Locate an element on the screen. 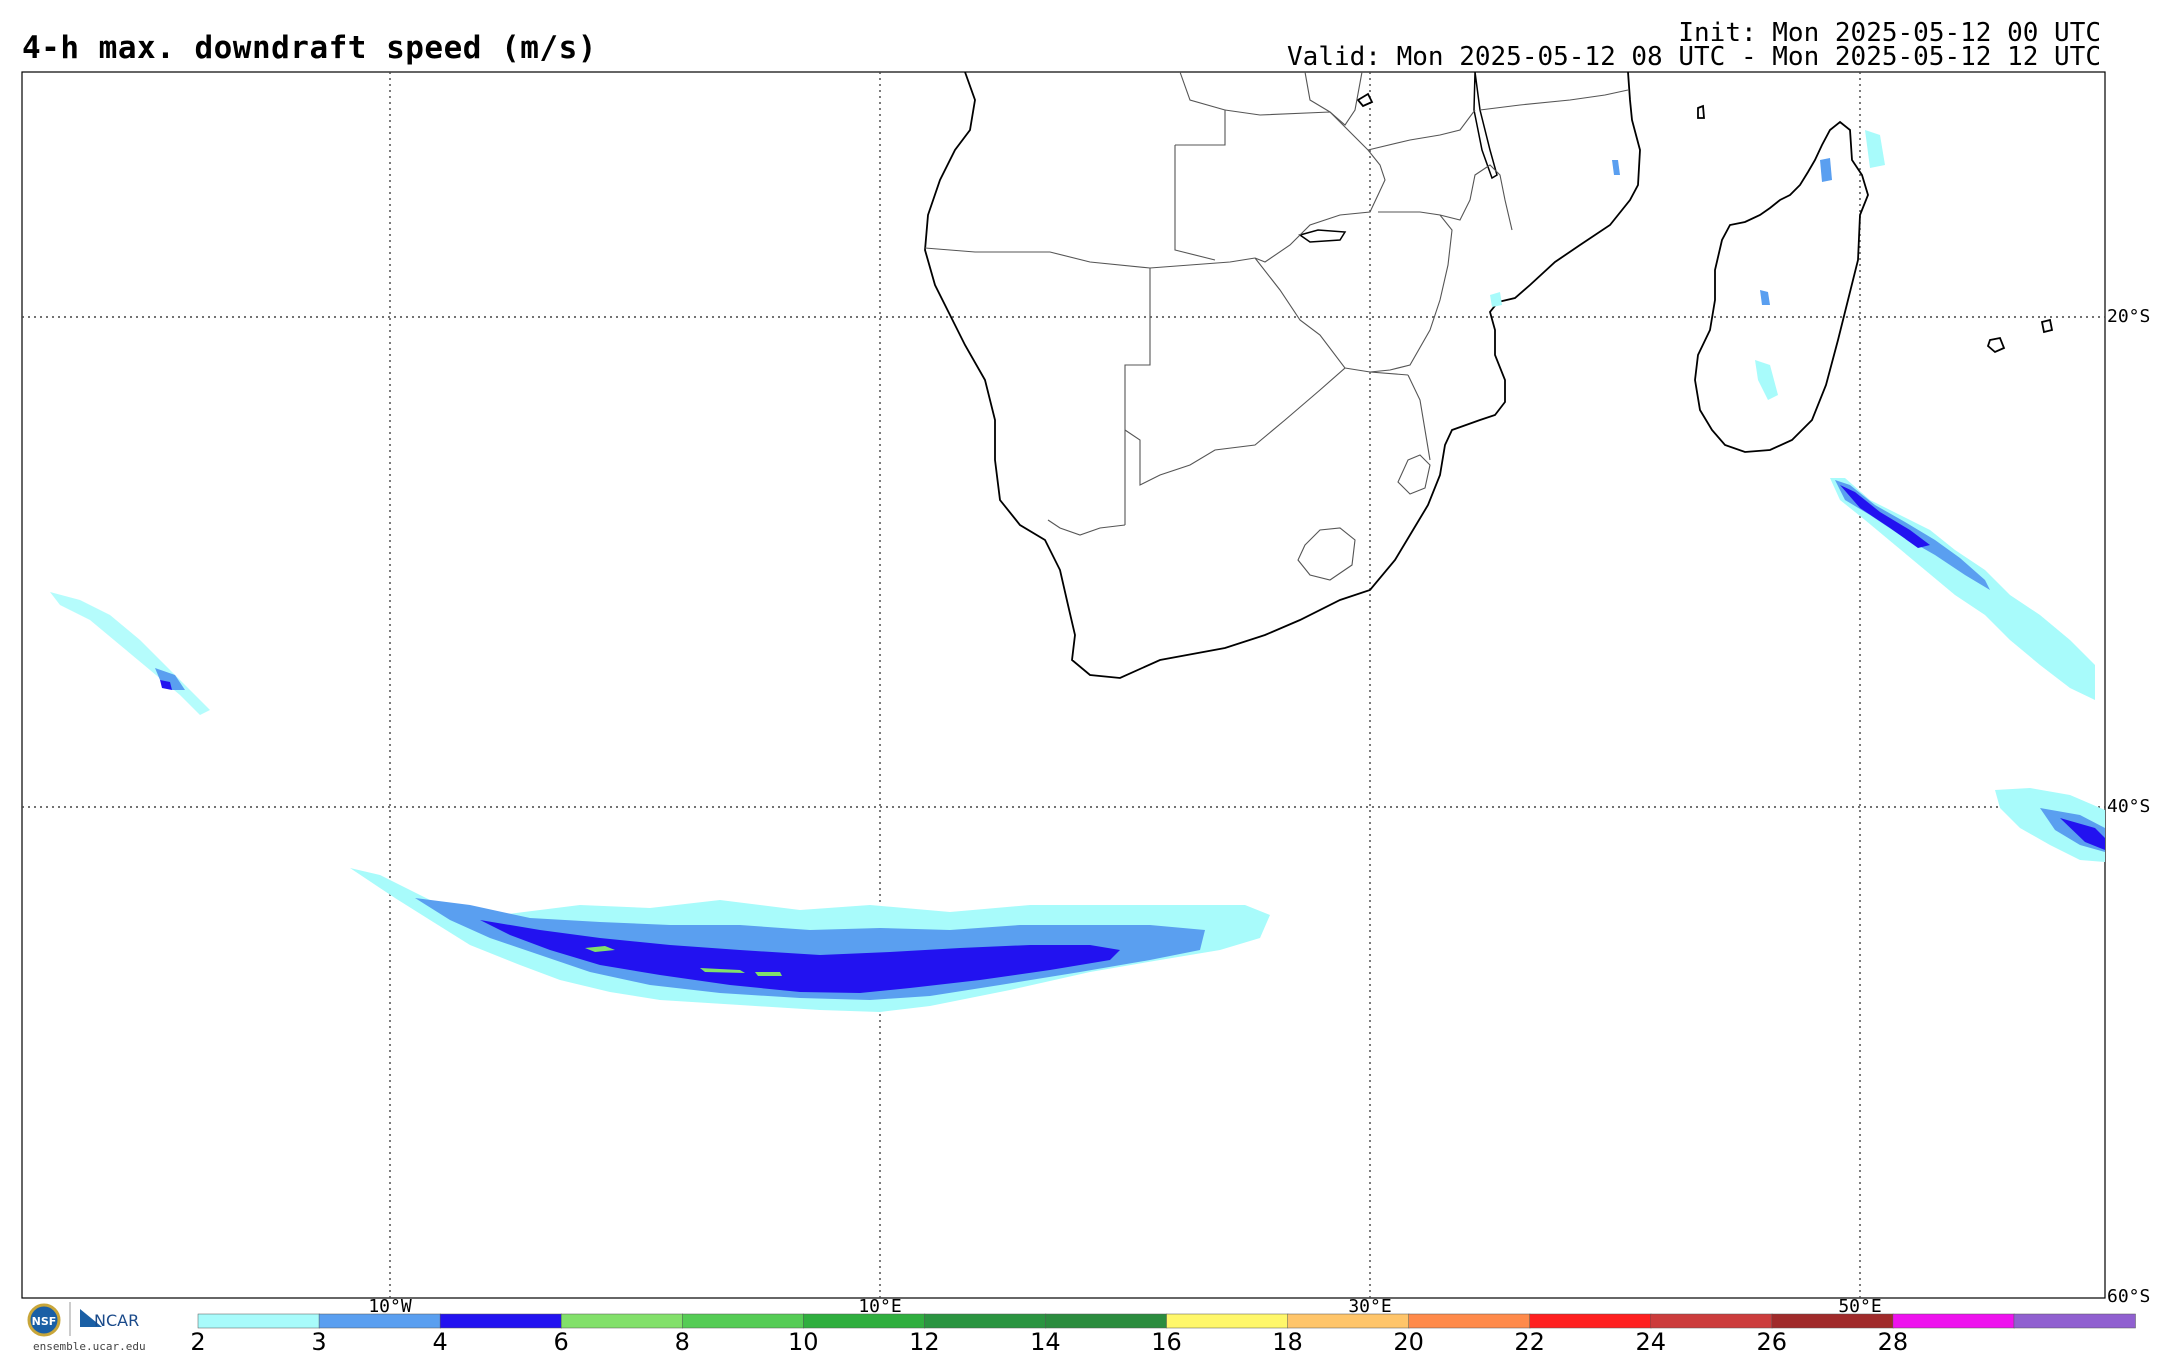 This screenshot has width=2160, height=1354. colorbar-labels: 2 3 4 6 8 10 12 14 16 18 20 22 24 26 28 is located at coordinates (1049, 1341).